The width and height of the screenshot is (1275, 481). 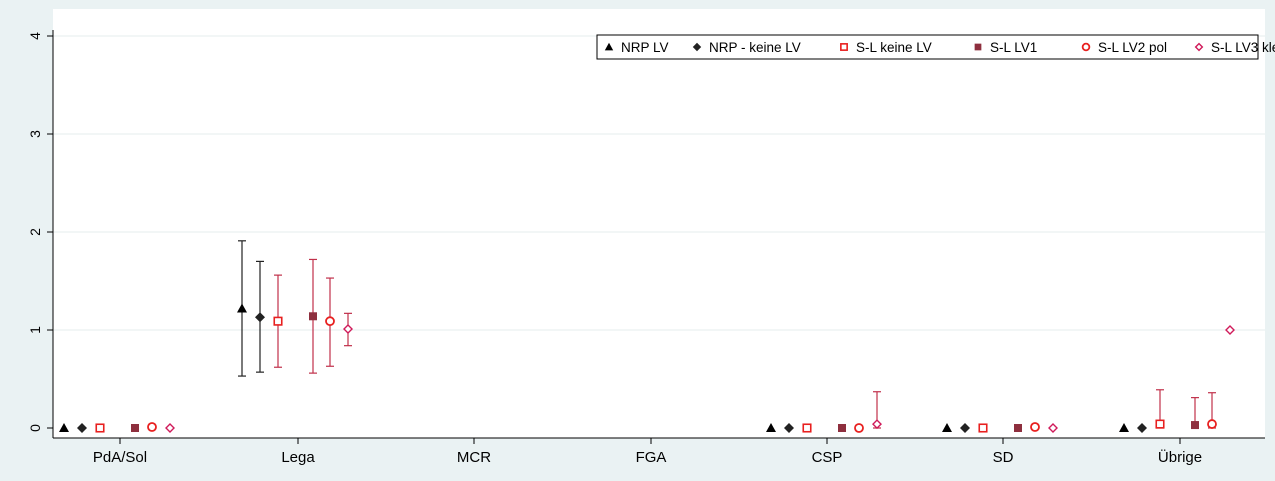 I want to click on x-tick-label: MCR, so click(x=474, y=457).